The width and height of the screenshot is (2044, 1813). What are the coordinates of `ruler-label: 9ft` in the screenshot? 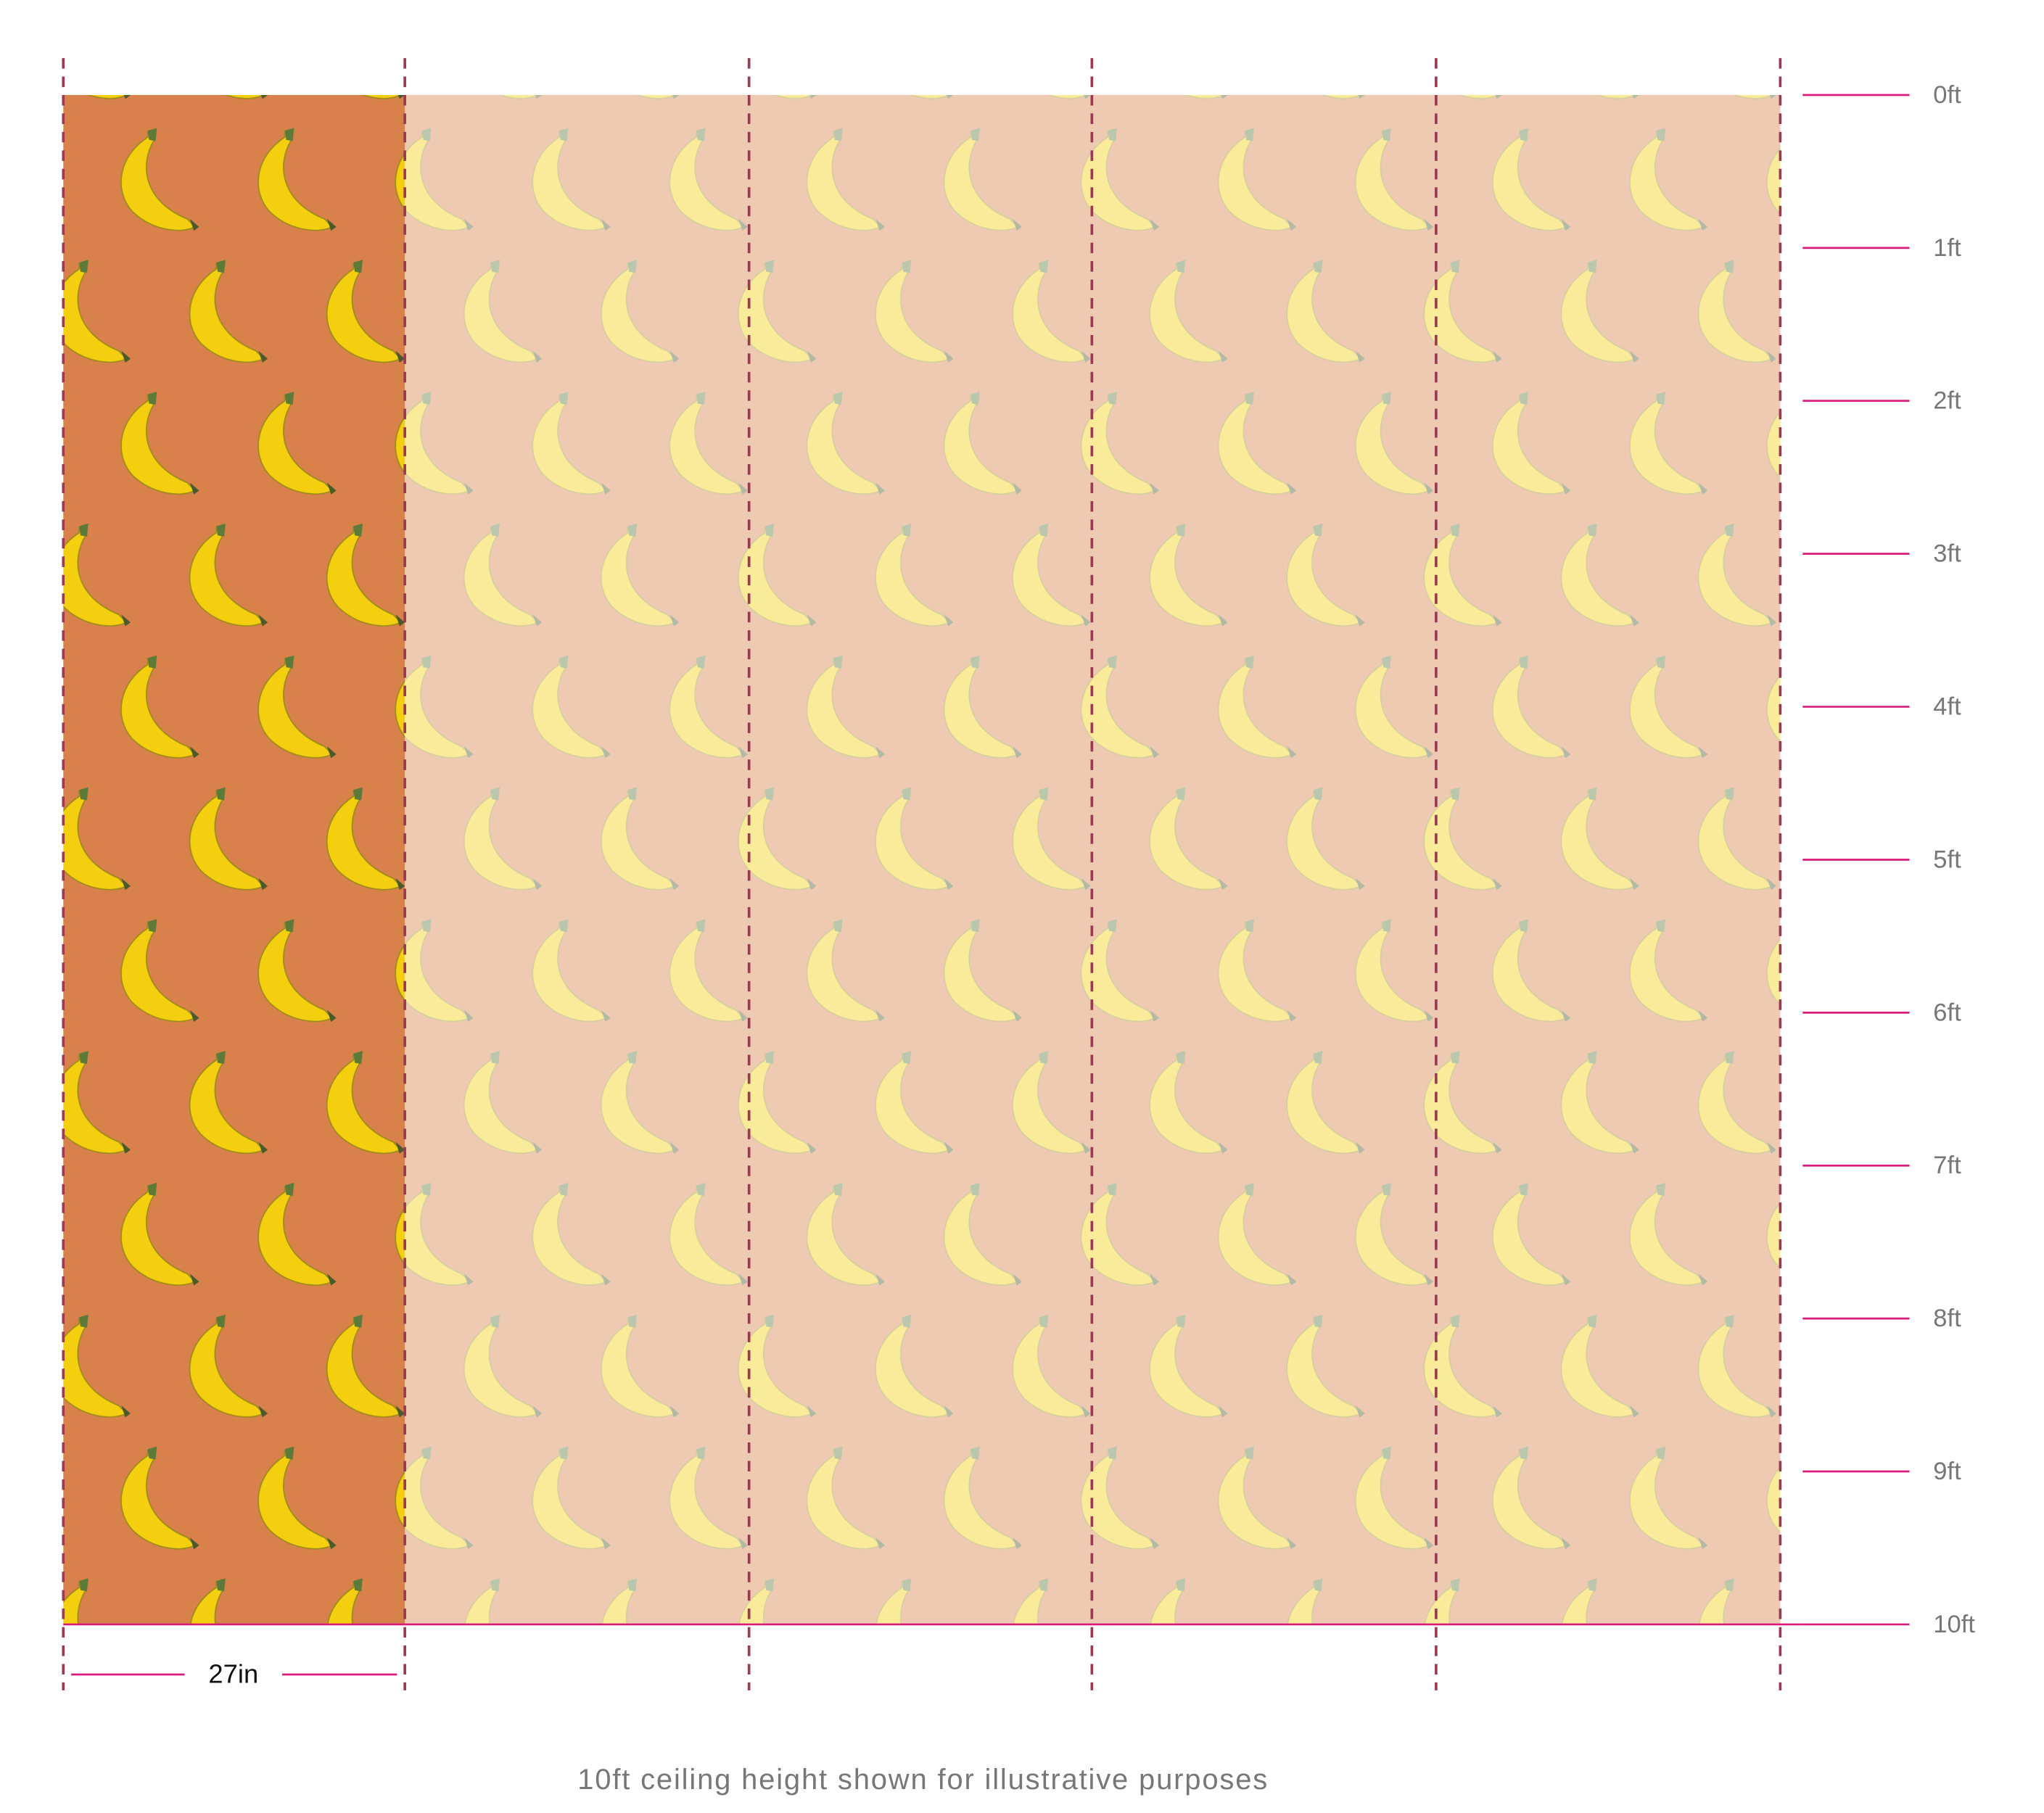 It's located at (1947, 1471).